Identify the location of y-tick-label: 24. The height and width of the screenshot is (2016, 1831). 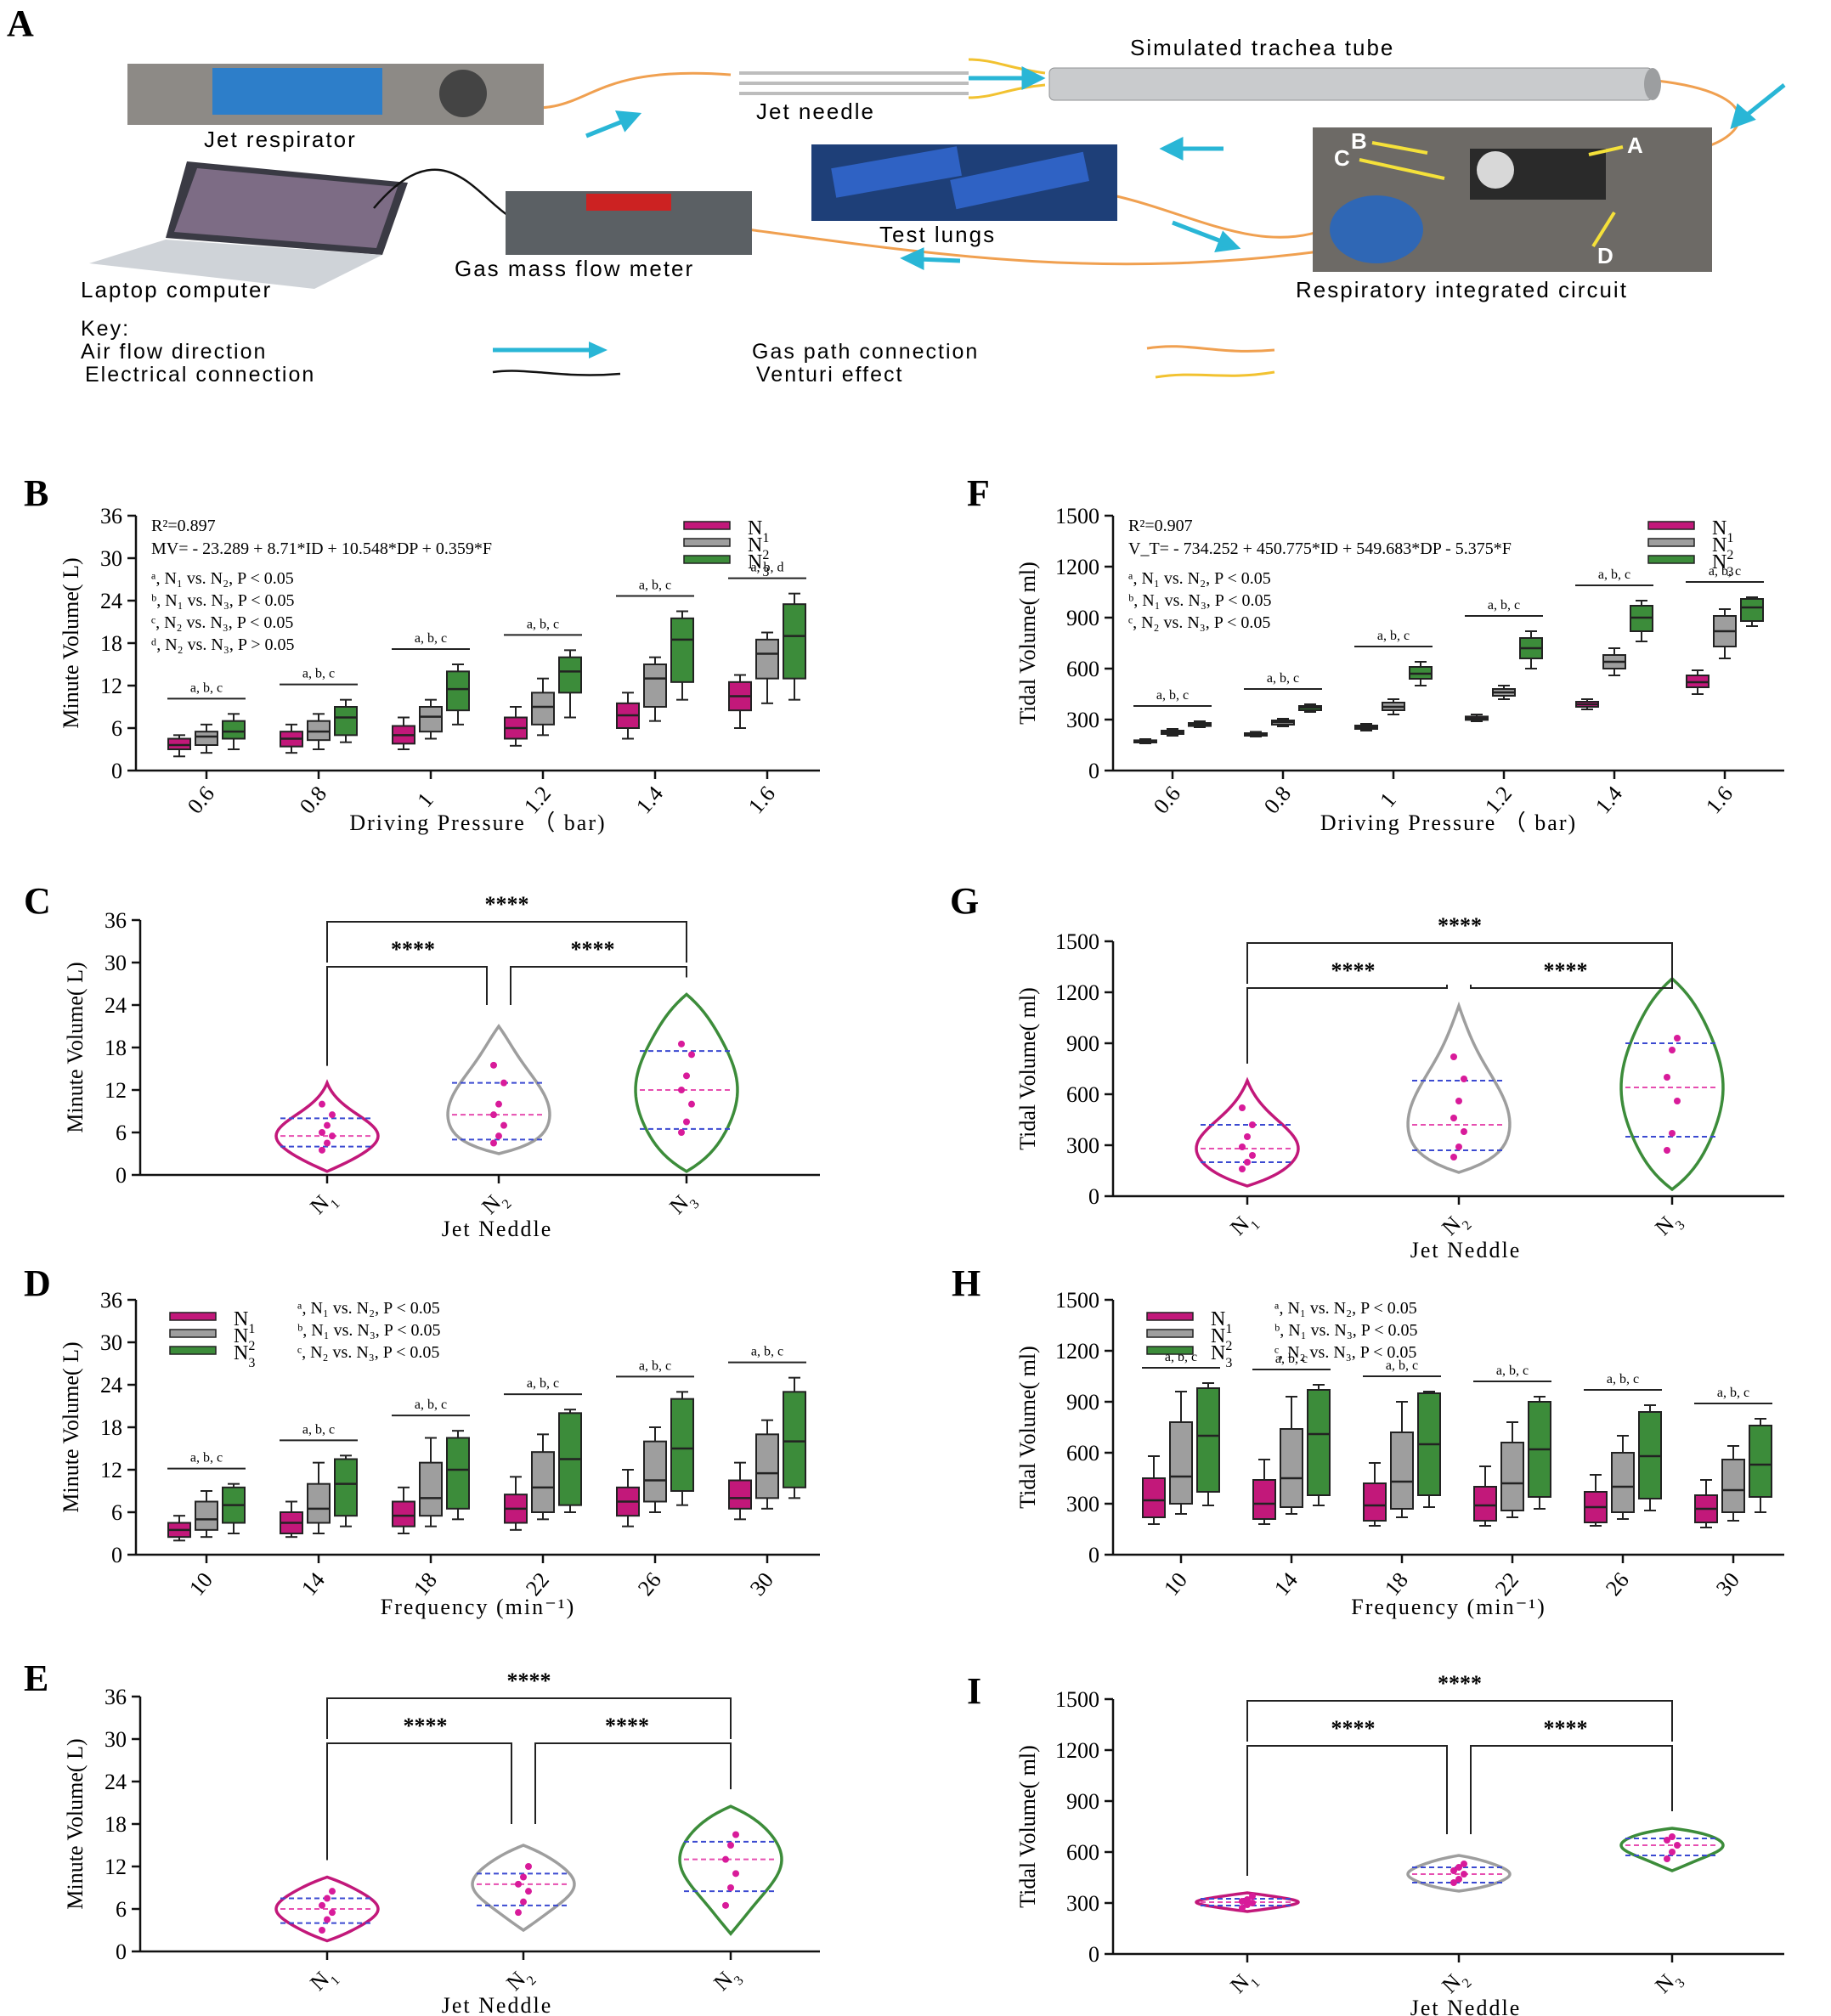
(111, 601).